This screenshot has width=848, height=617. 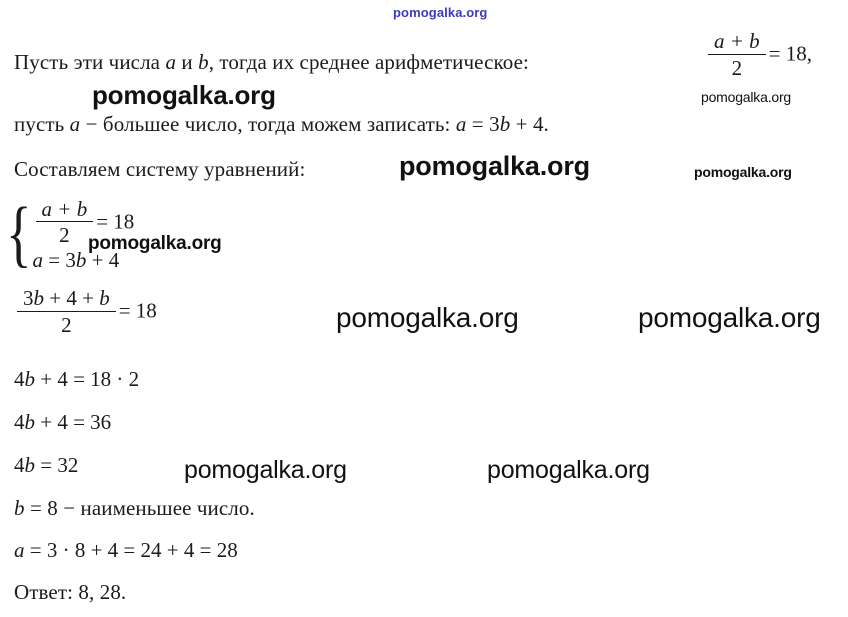 I want to click on system-fraction: a + b 2, so click(x=64, y=222).